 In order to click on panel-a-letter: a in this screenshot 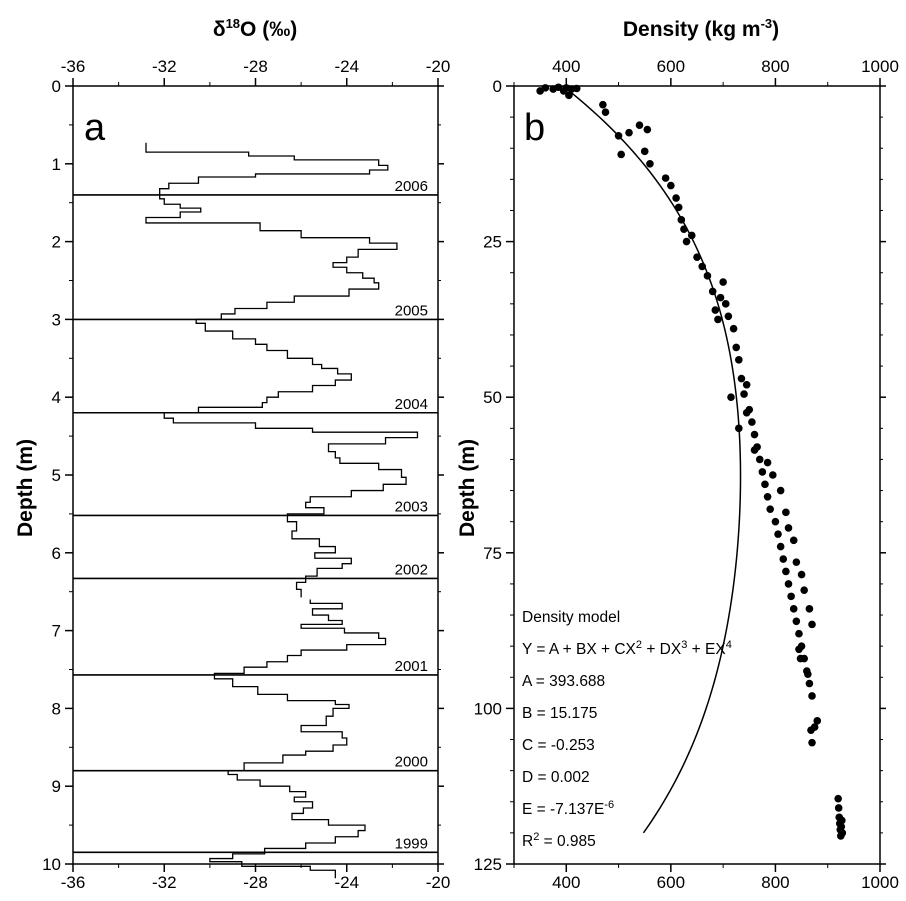, I will do `click(95, 128)`.